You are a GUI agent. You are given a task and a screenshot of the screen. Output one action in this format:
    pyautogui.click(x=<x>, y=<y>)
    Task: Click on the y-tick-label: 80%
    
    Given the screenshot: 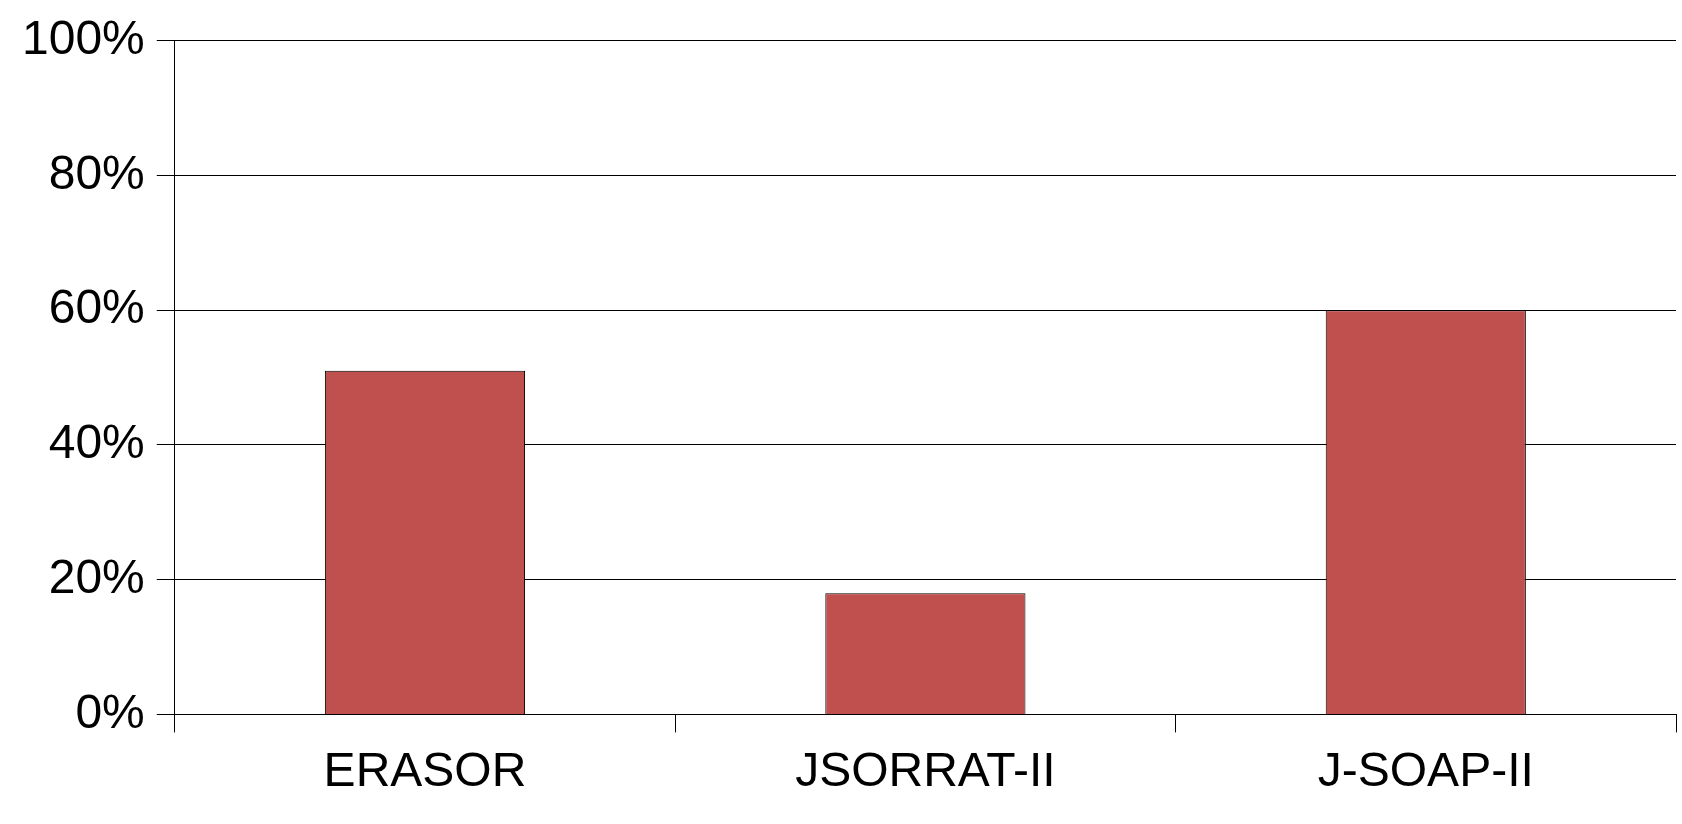 What is the action you would take?
    pyautogui.click(x=96, y=172)
    